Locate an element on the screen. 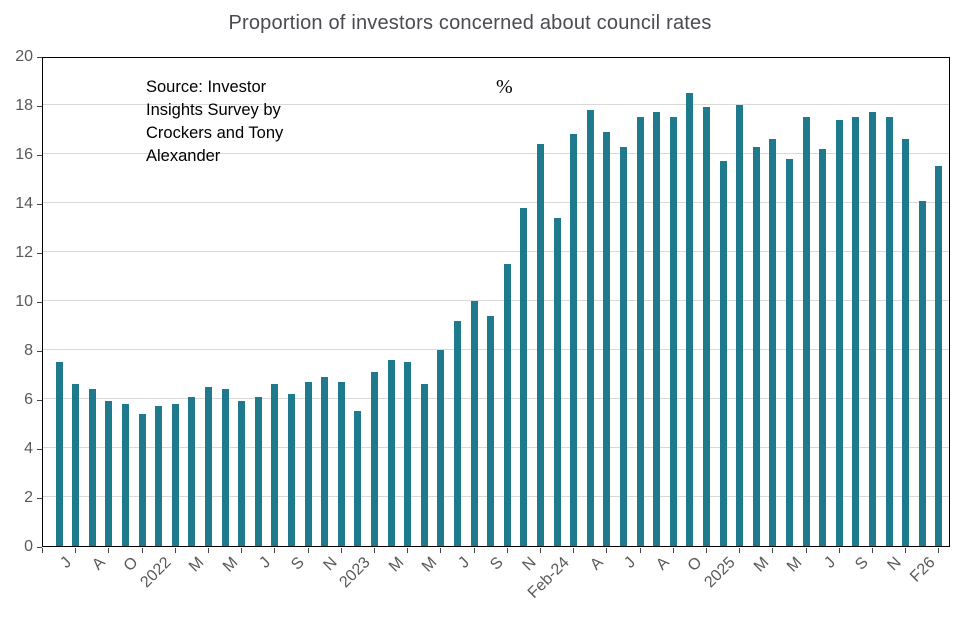 This screenshot has height=637, width=976. y-axis-tick-label: 10 is located at coordinates (24, 301).